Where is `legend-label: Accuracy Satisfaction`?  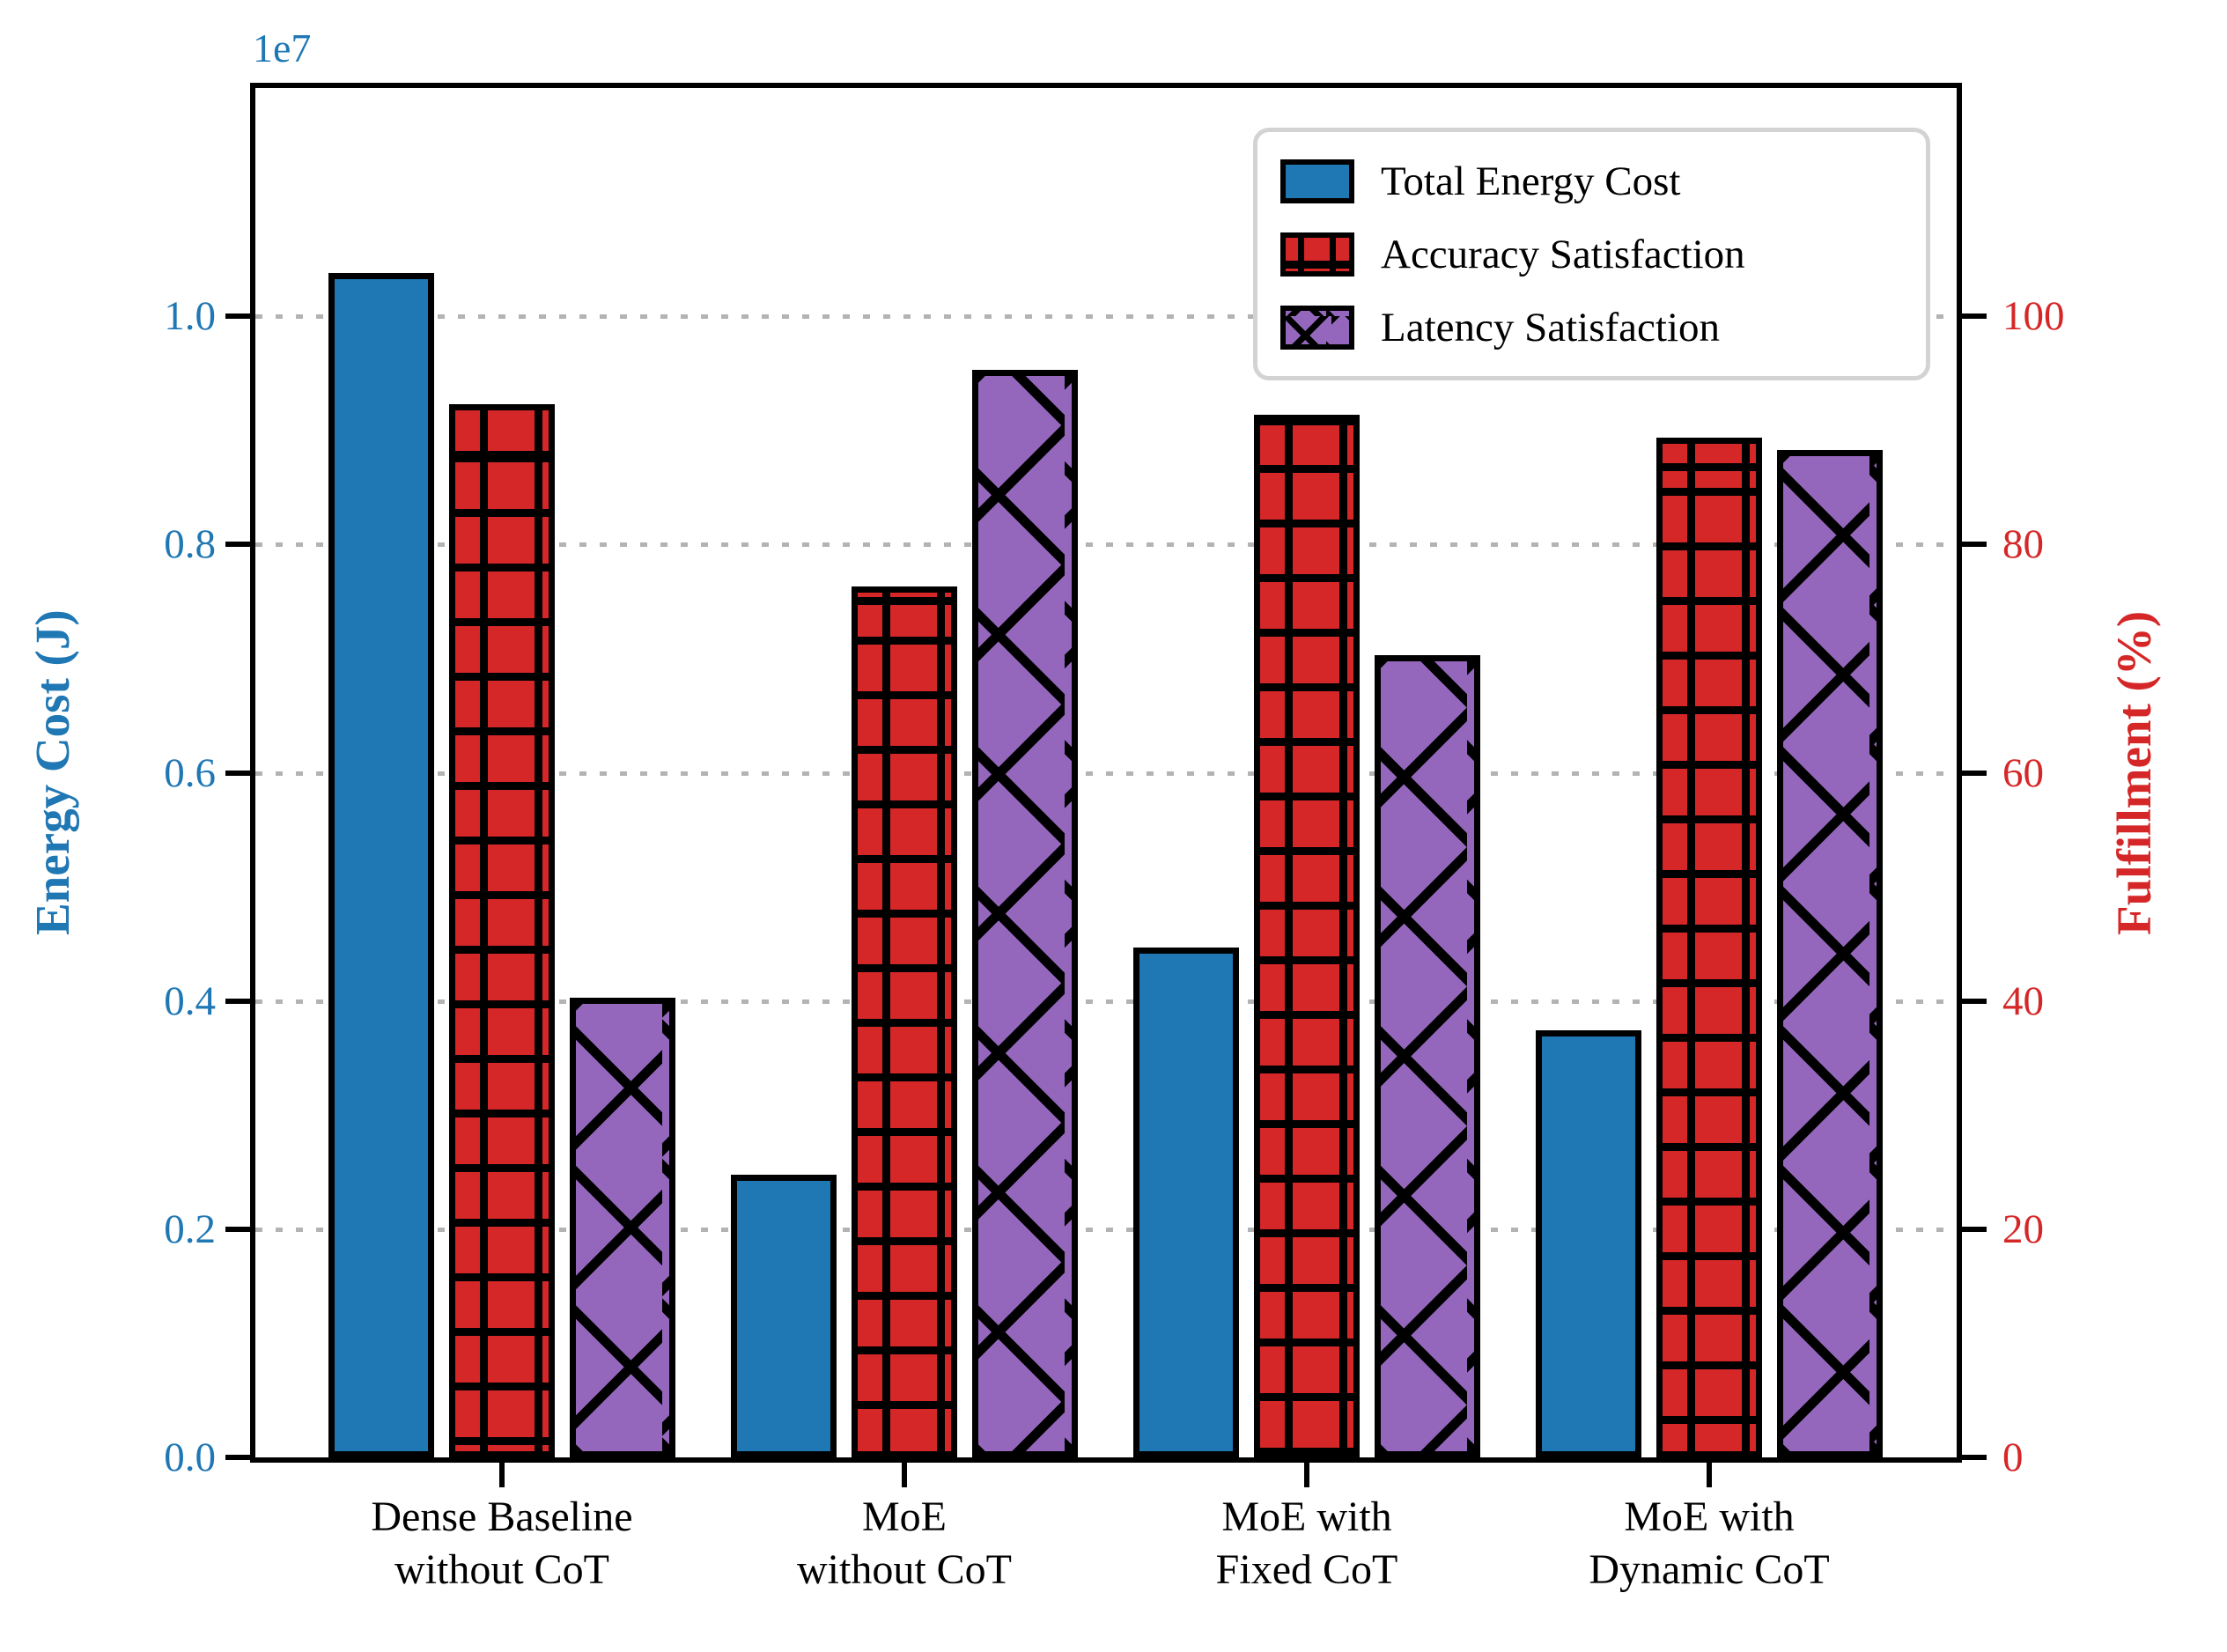
legend-label: Accuracy Satisfaction is located at coordinates (1563, 254).